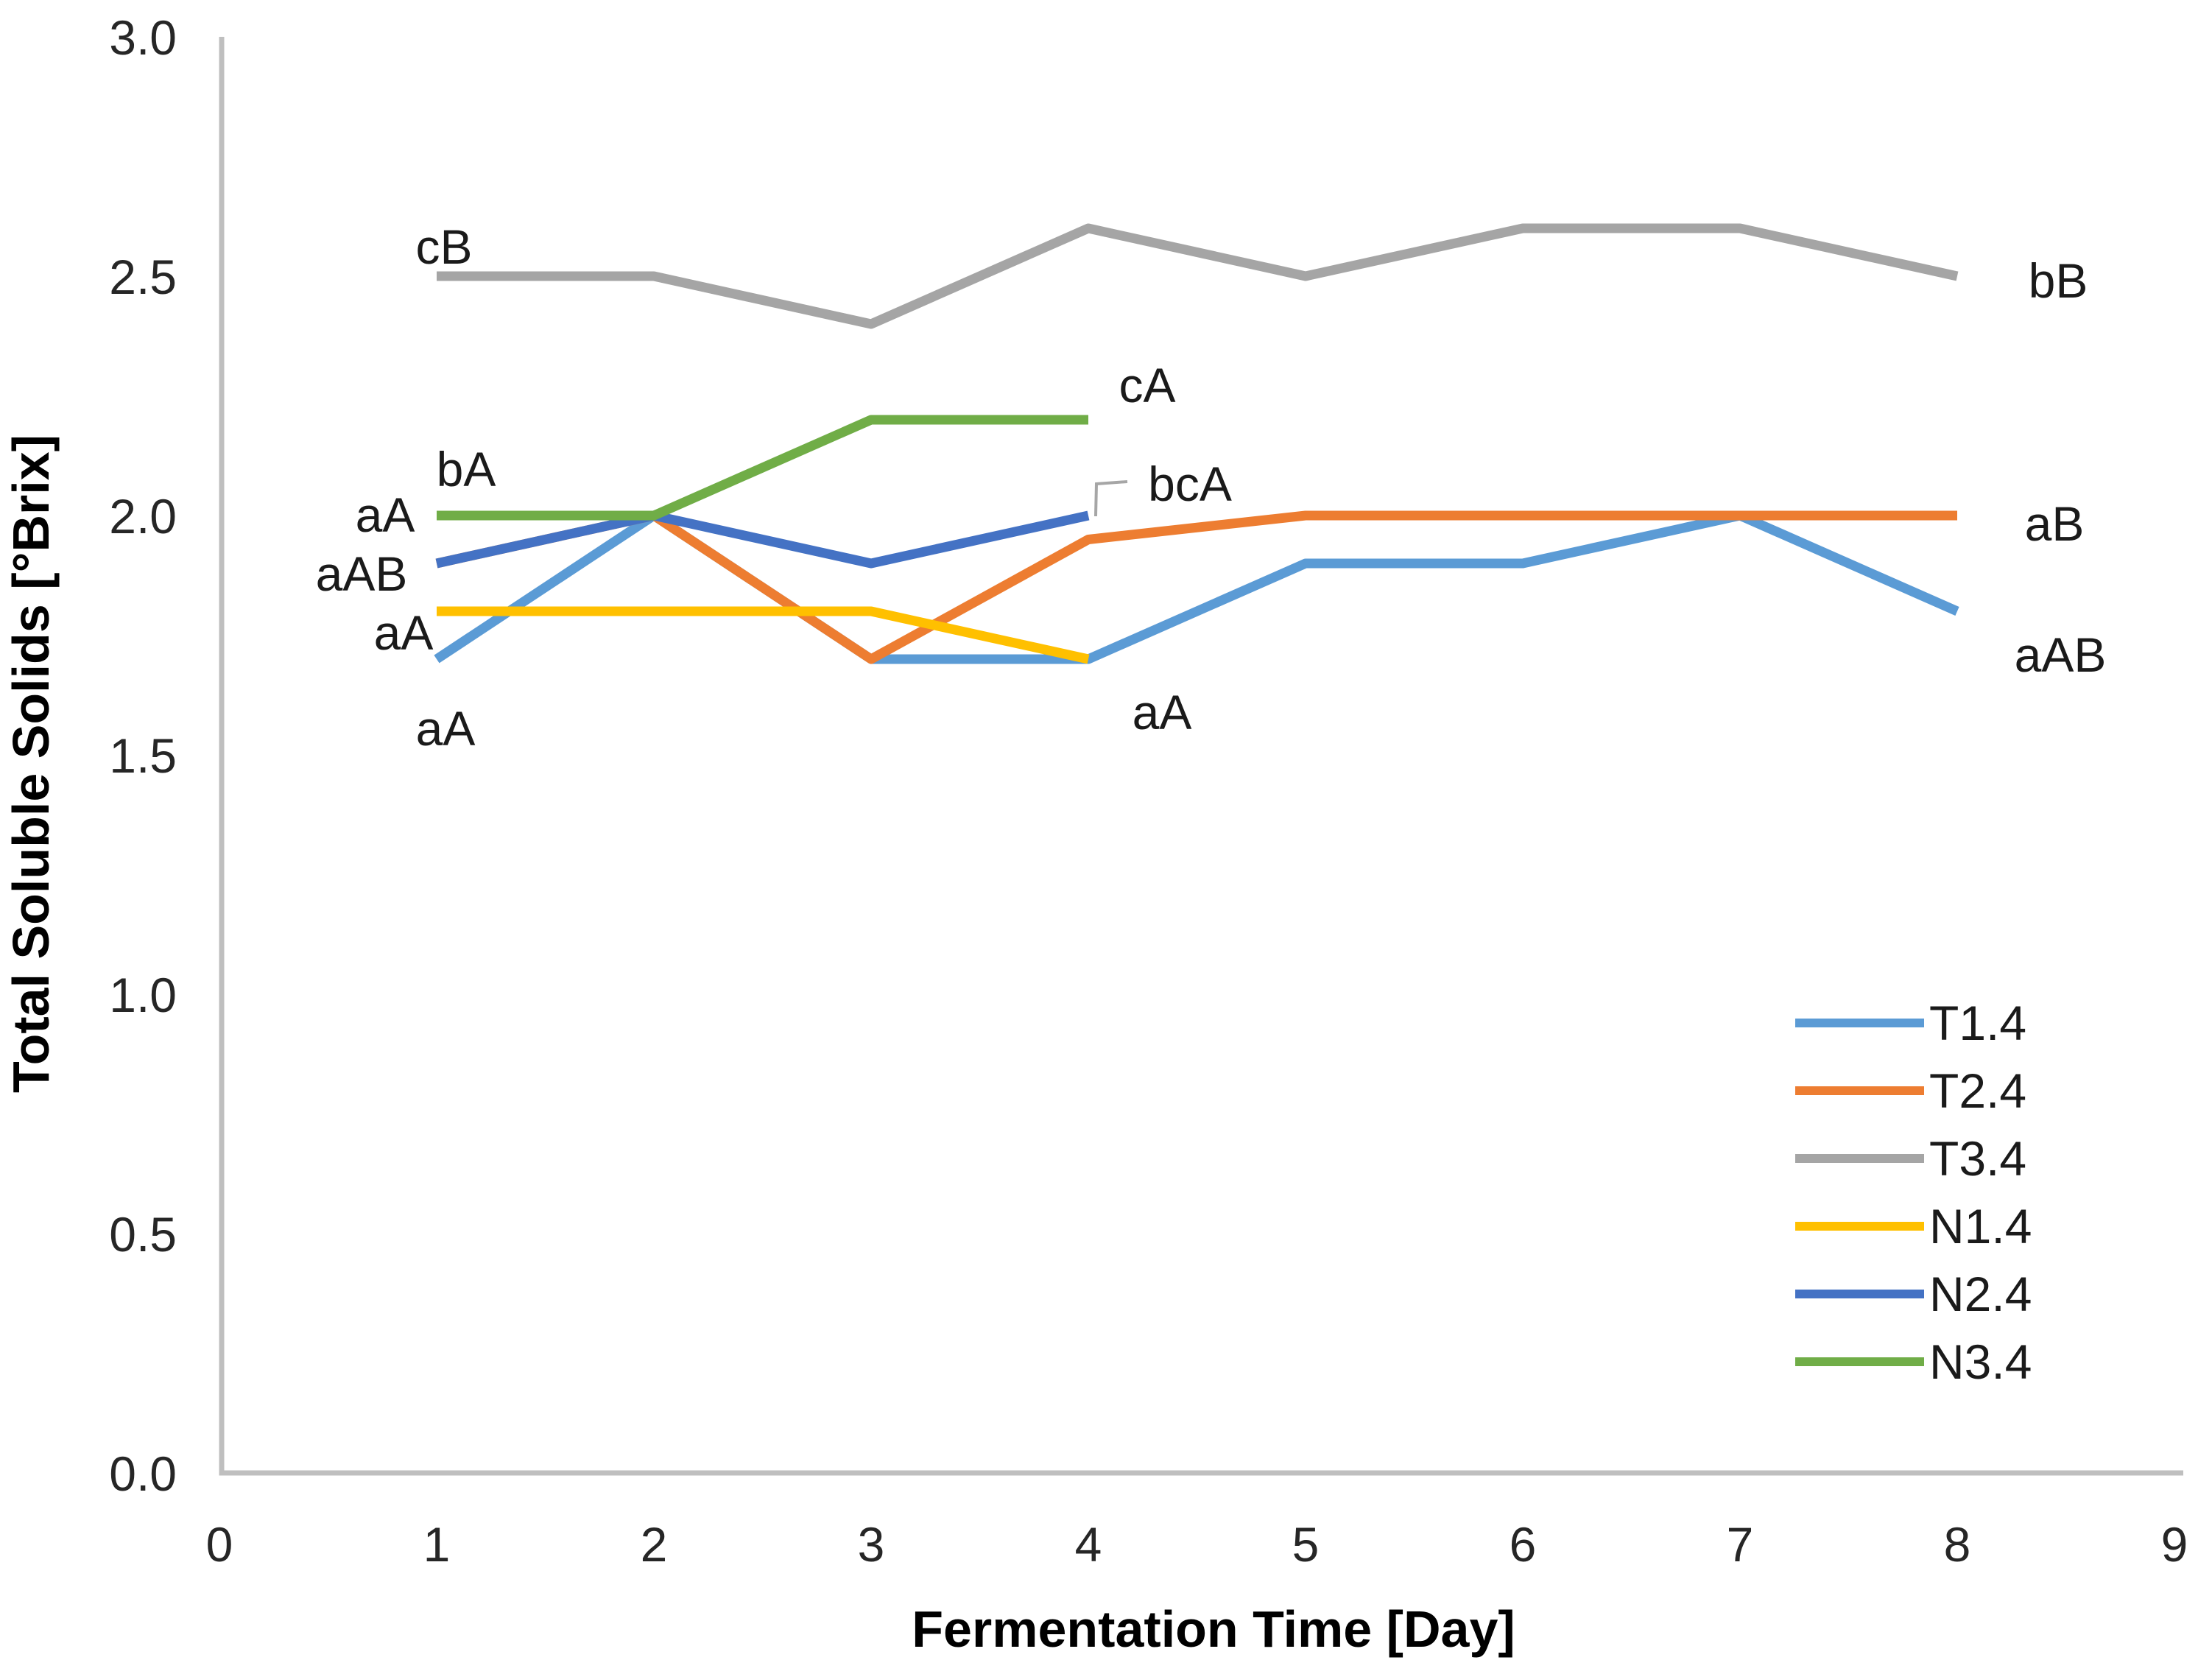 This screenshot has width=2212, height=1674. I want to click on y-tick-label: 2.5, so click(143, 277).